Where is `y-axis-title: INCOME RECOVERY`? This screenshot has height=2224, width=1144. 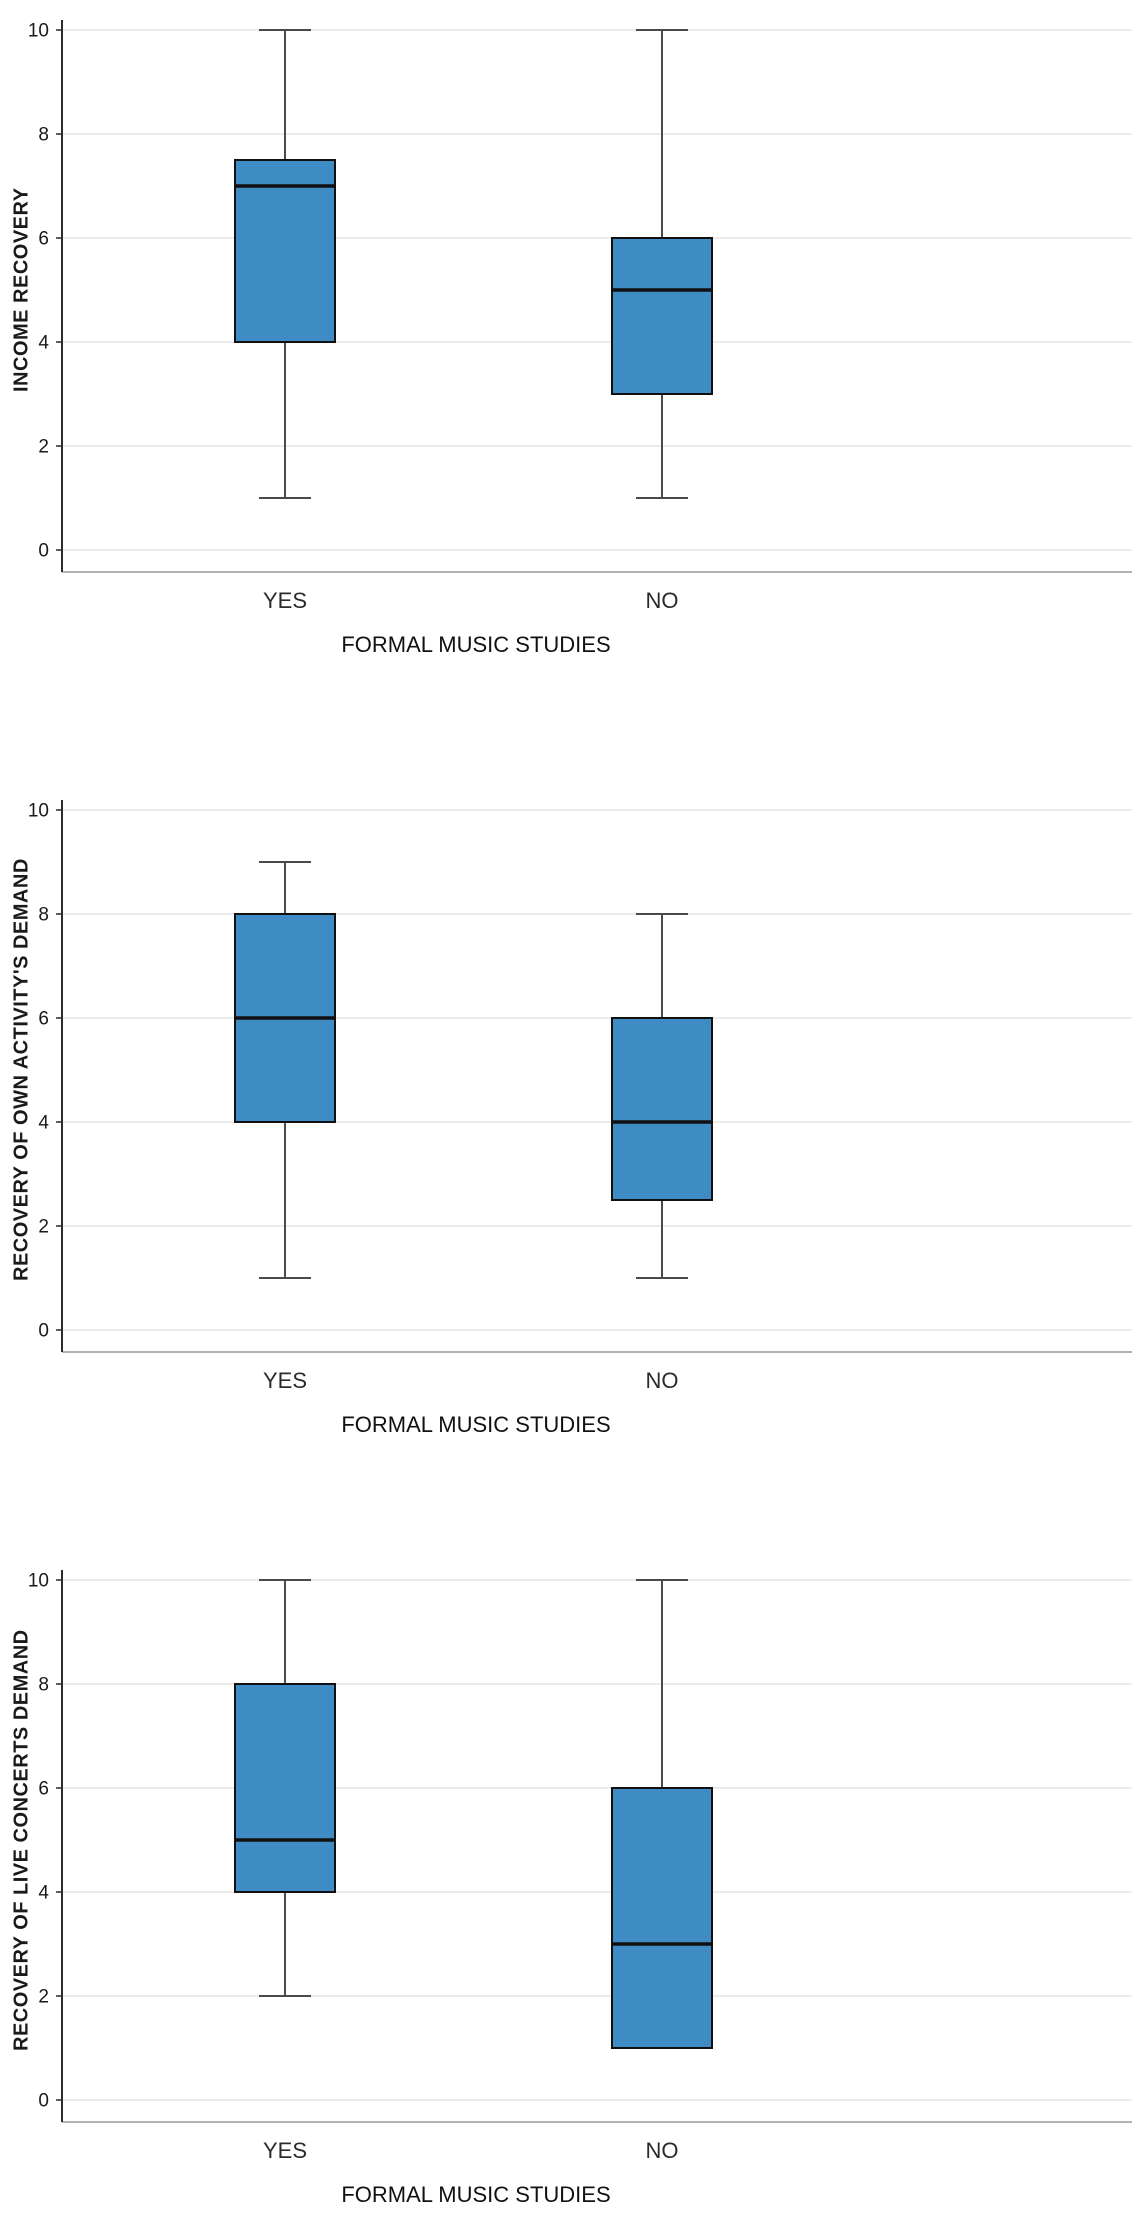
y-axis-title: INCOME RECOVERY is located at coordinates (21, 290).